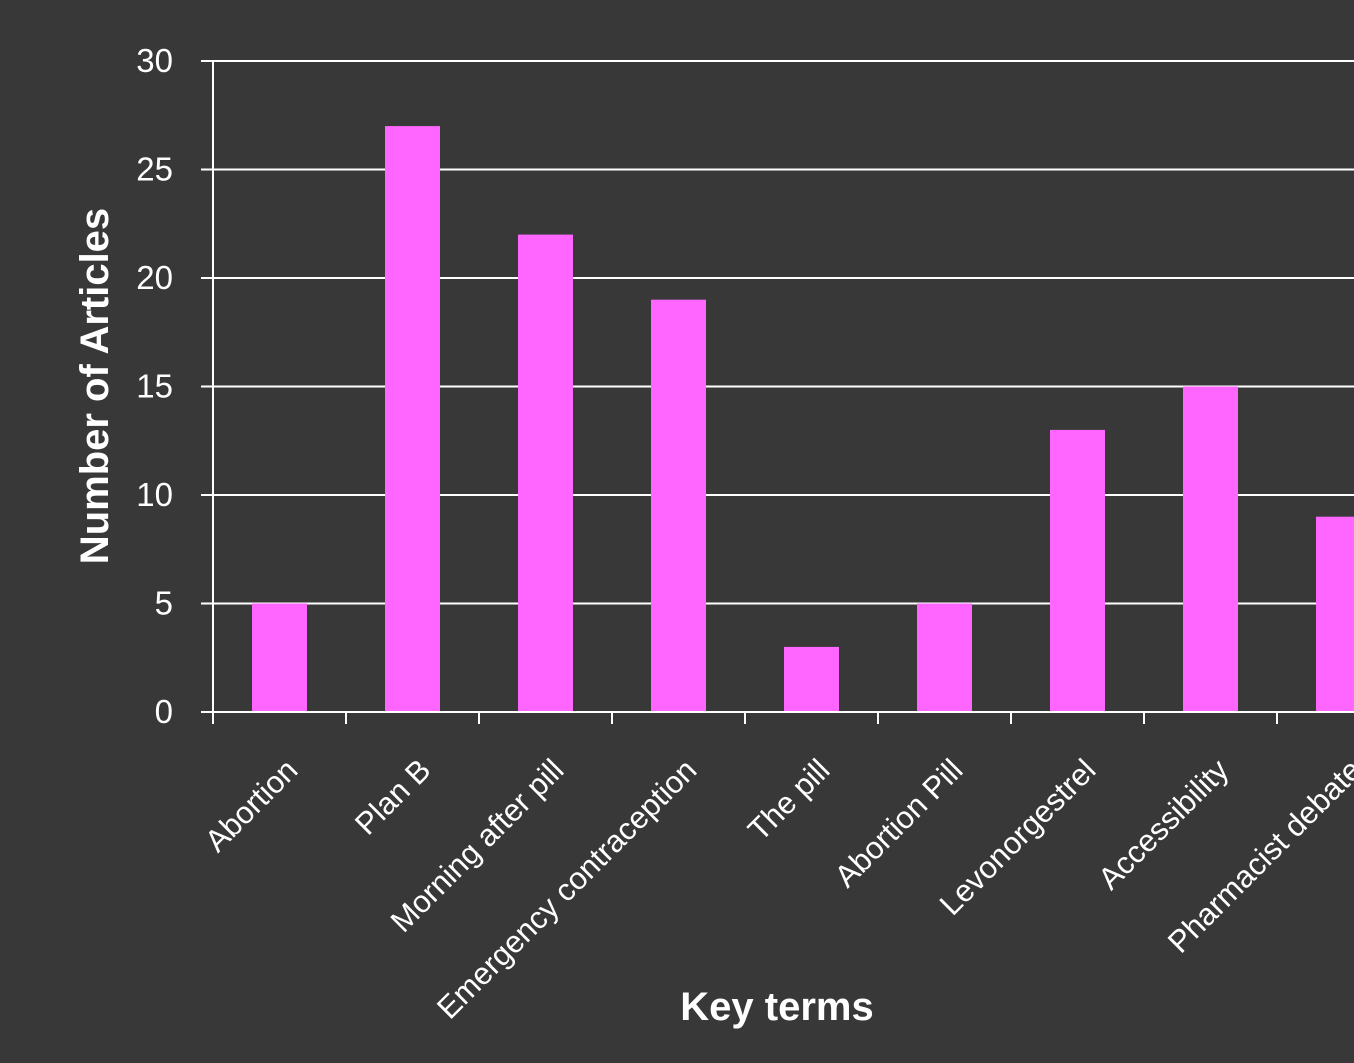  I want to click on bar-the-pill, so click(811, 679).